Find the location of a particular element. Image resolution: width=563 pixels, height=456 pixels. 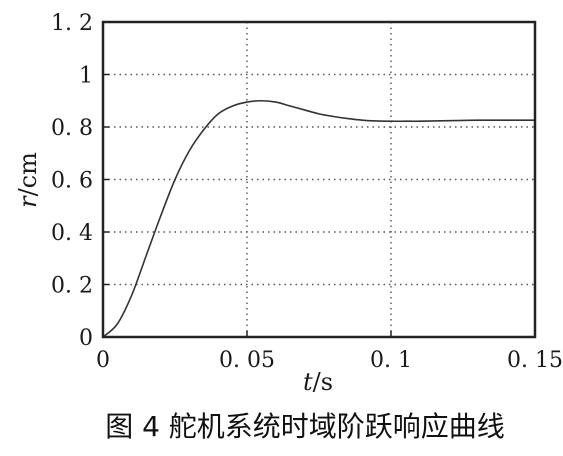

x-axis-title: t/s is located at coordinates (318, 382).